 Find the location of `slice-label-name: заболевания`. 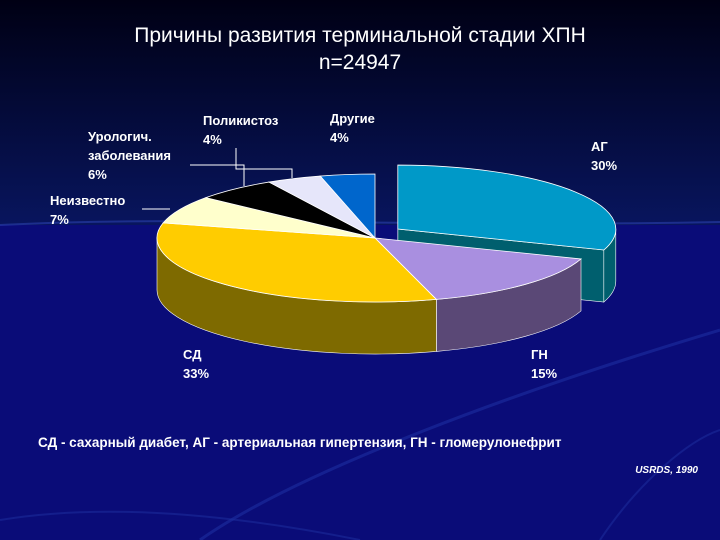

slice-label-name: заболевания is located at coordinates (129, 155).